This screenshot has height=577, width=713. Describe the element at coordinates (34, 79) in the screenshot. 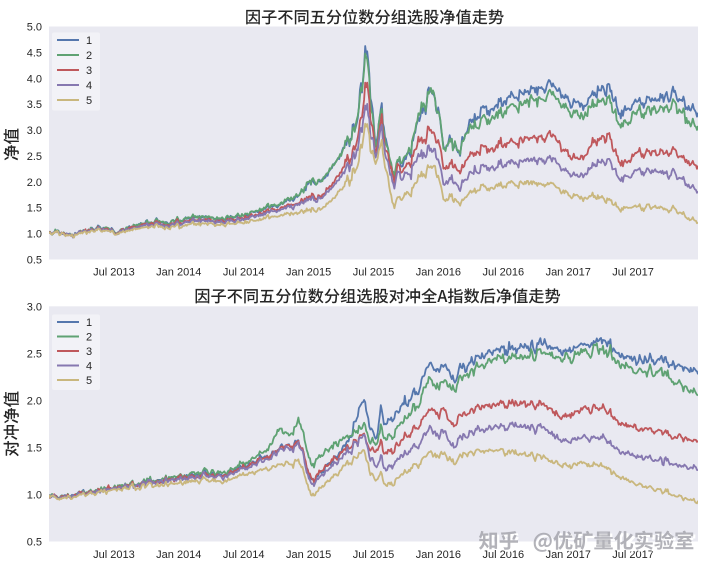

I see `svg-text: 4.0` at that location.